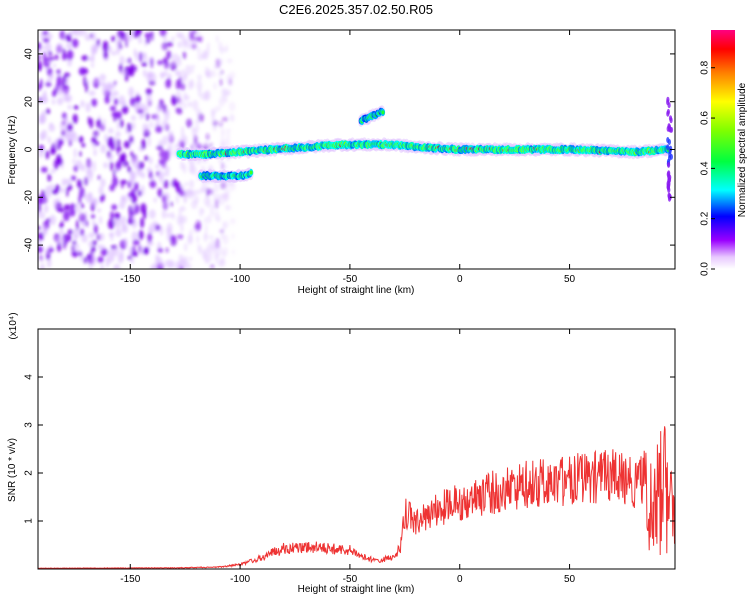 The image size is (750, 600). What do you see at coordinates (707, 168) in the screenshot?
I see `colorbar-ticks: 0.0 0.2 0.4 0.6 0.8` at bounding box center [707, 168].